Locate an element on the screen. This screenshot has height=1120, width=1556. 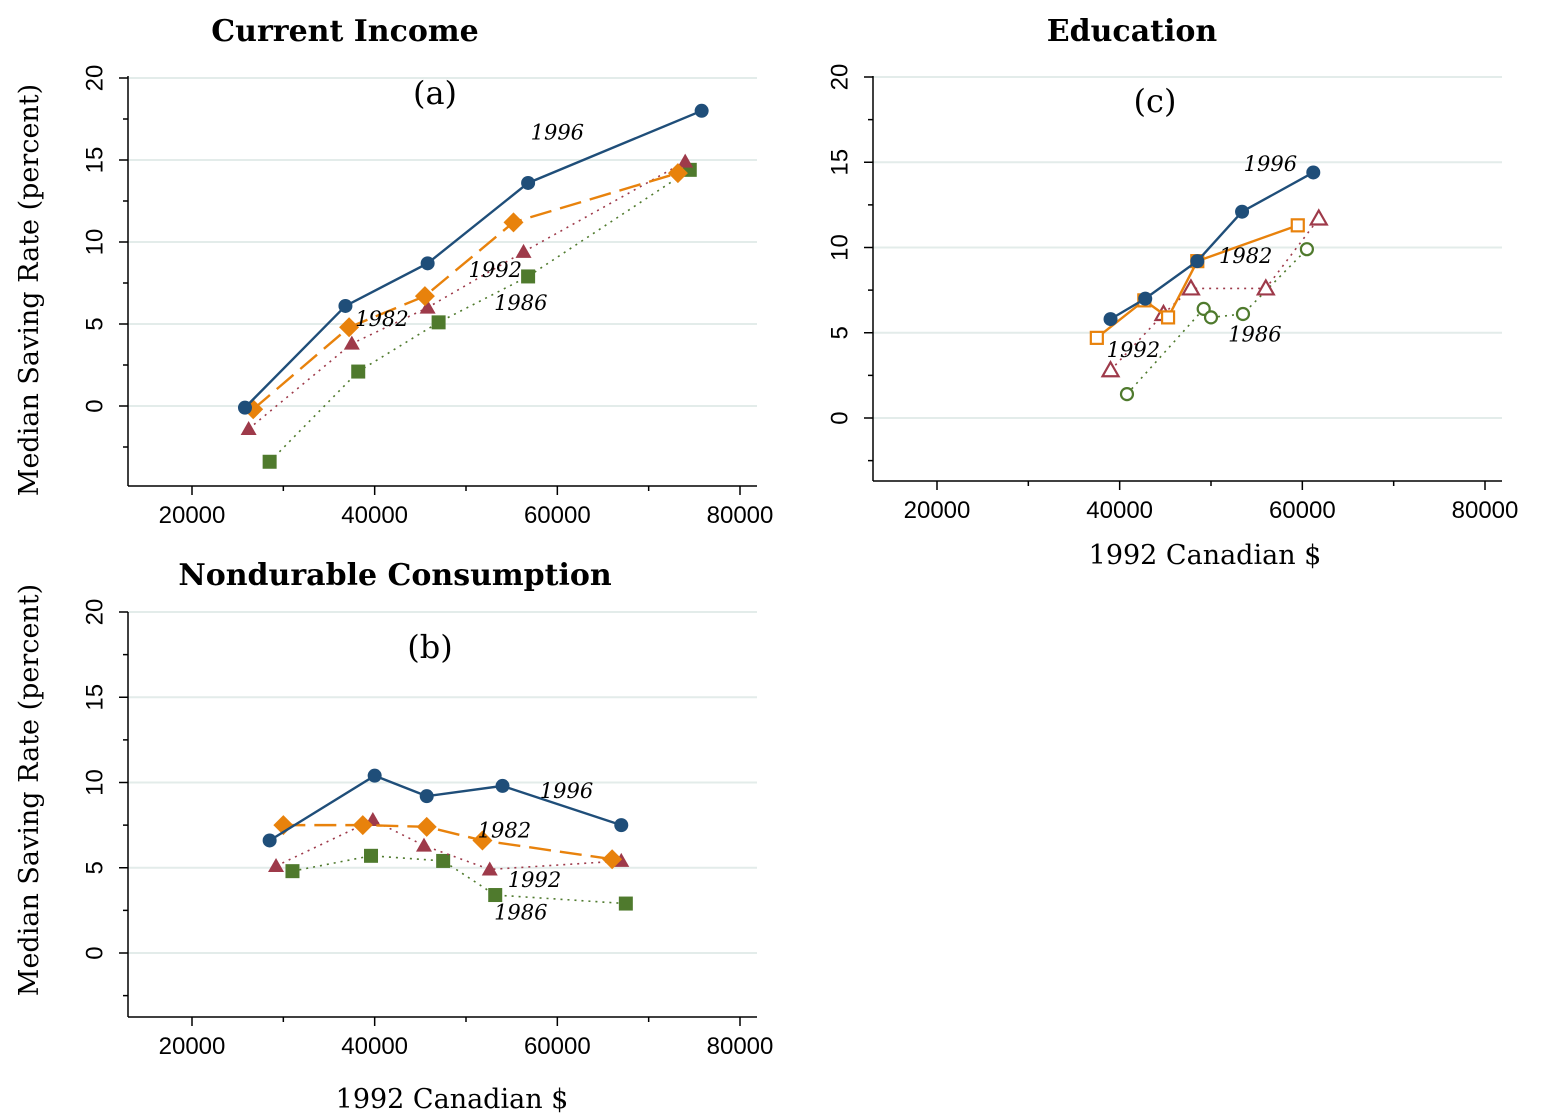
panel-title: Nondurable Consumption is located at coordinates (395, 575).